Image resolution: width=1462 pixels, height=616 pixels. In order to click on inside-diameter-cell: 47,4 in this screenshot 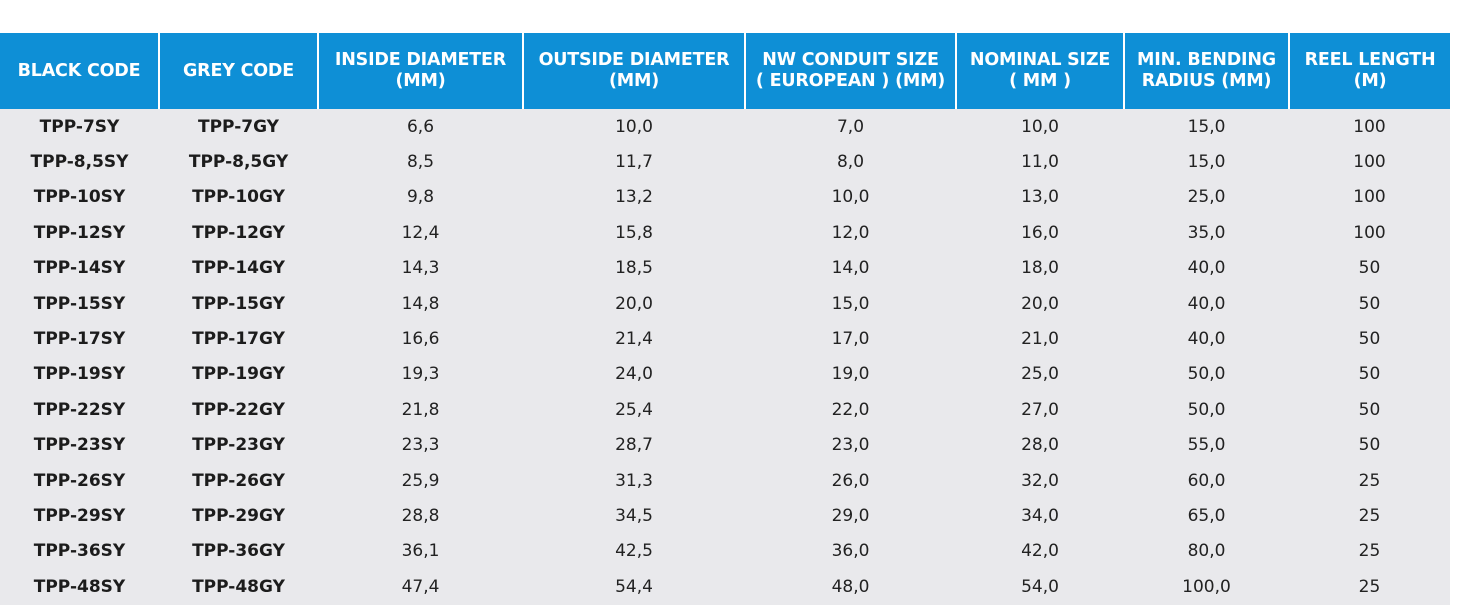, I will do `click(420, 586)`.